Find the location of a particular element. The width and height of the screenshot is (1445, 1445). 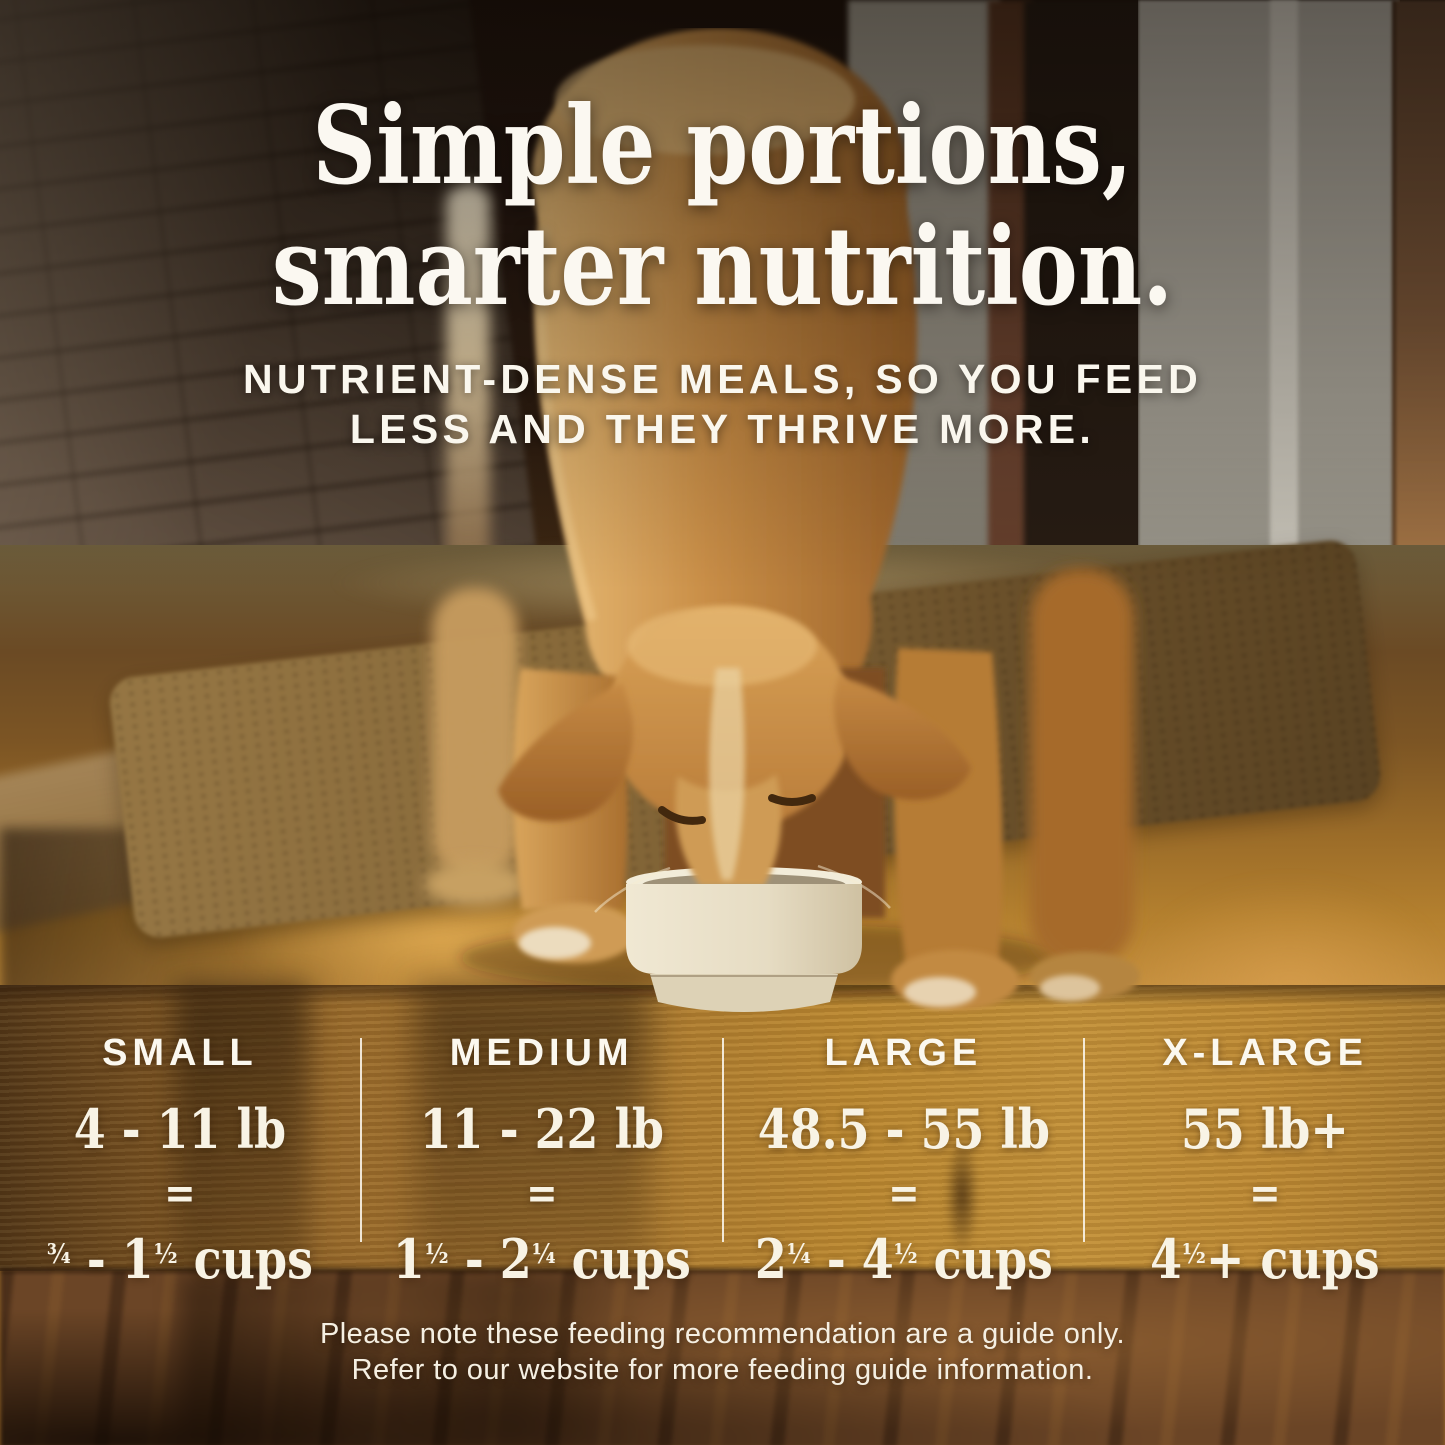

floor-shadow is located at coordinates (290, 913).